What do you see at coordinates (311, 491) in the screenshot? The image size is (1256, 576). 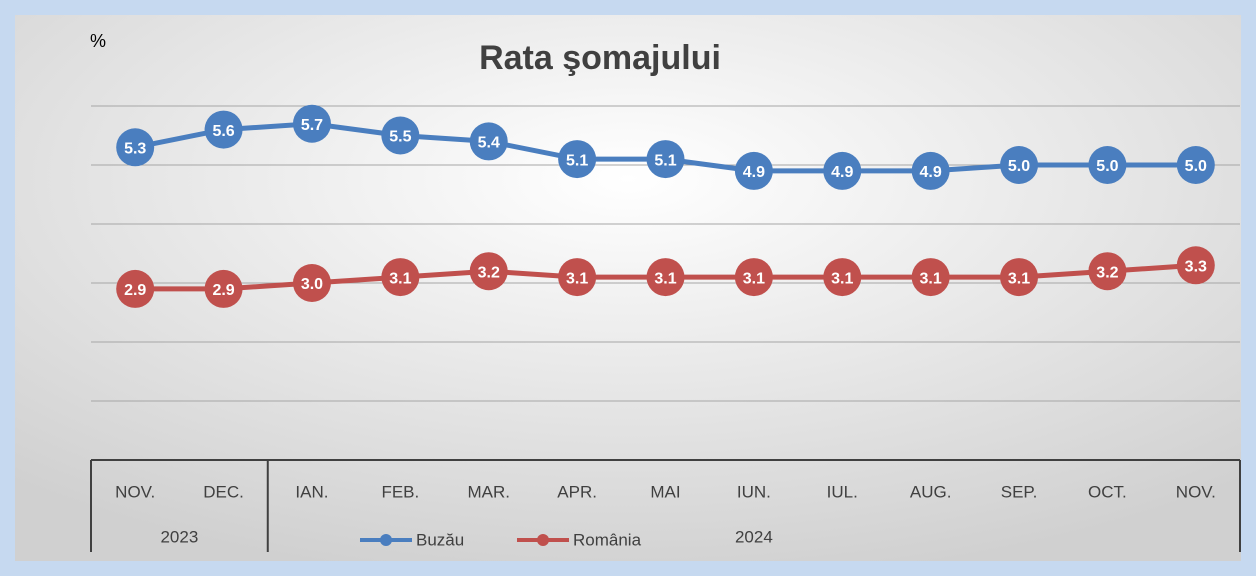 I see `x-tick-label: IAN.` at bounding box center [311, 491].